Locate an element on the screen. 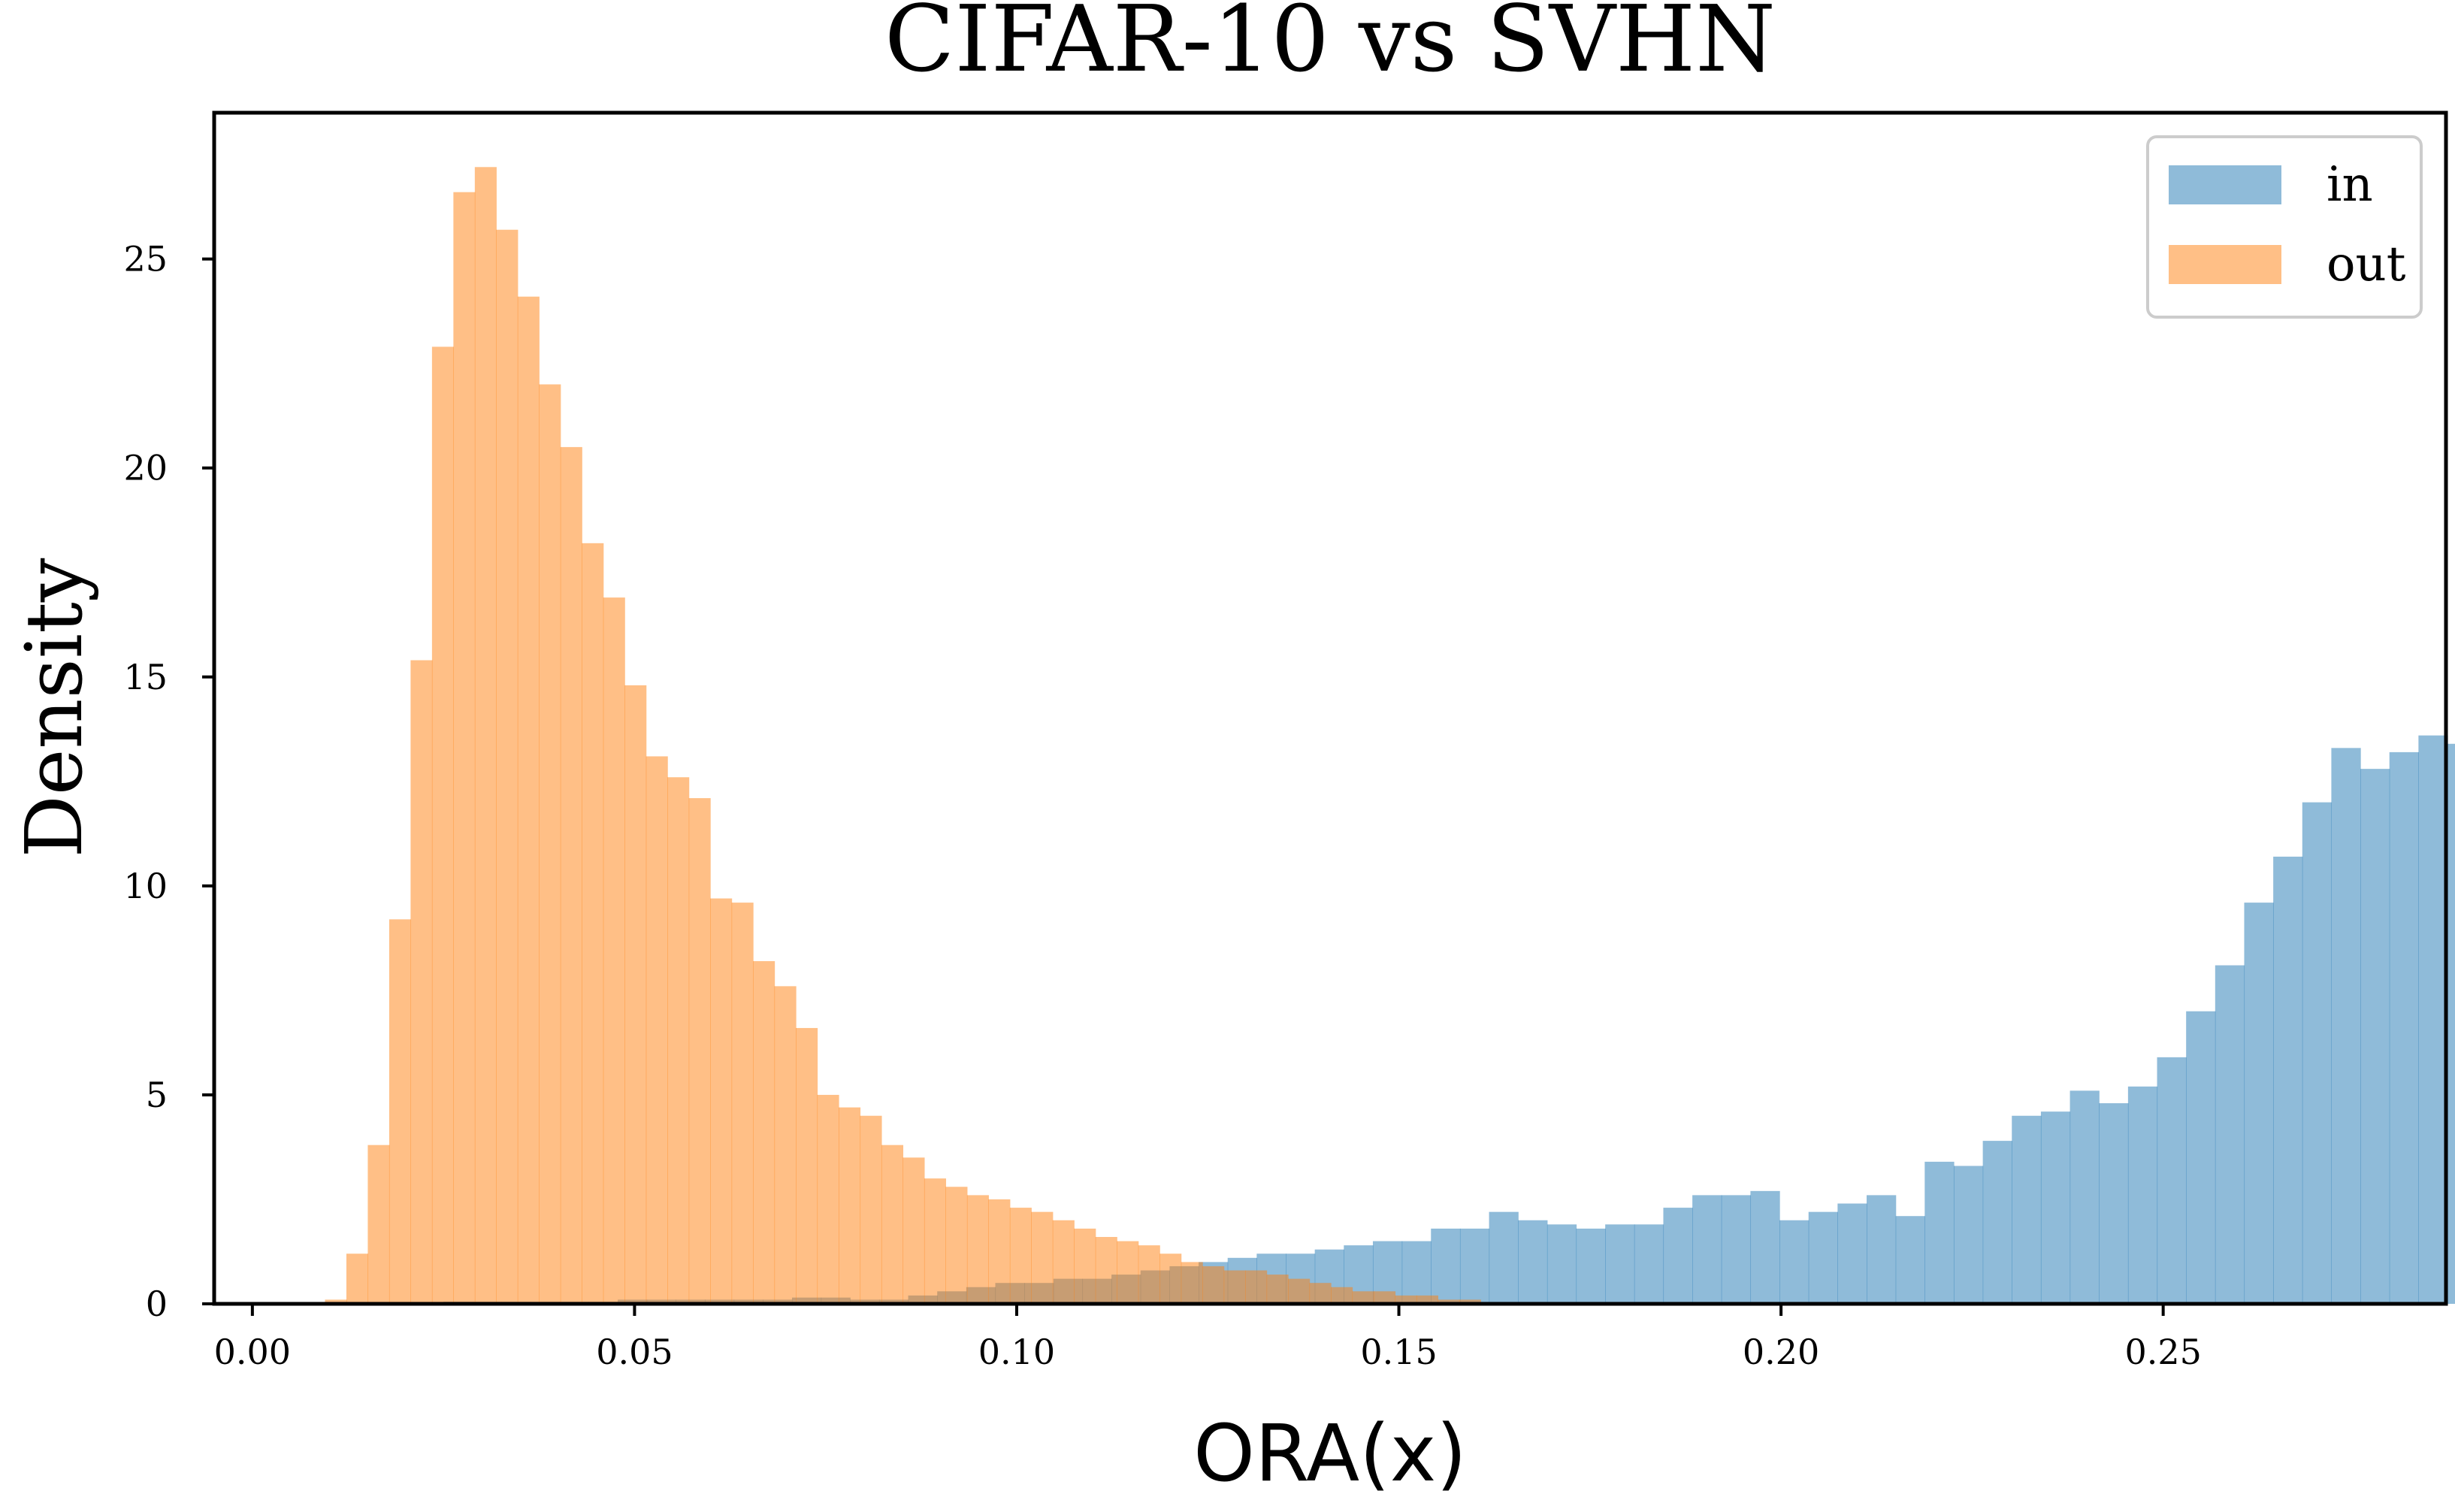 This screenshot has height=1512, width=2455. legend-label-out: out is located at coordinates (2366, 265).